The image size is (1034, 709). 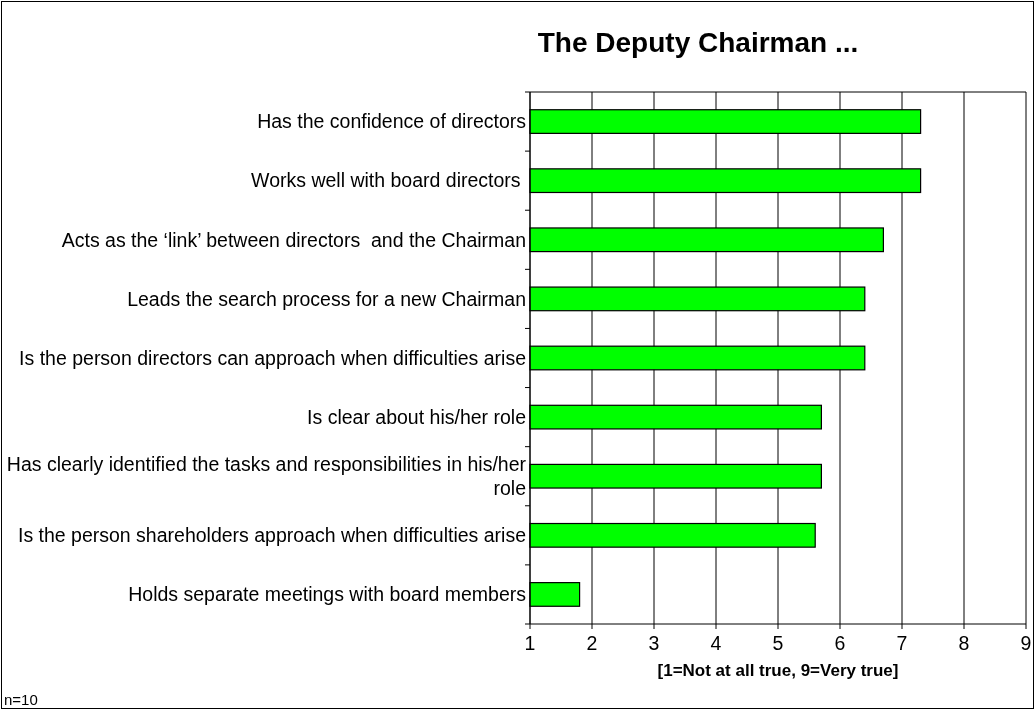 I want to click on x-tick-label: 5, so click(x=778, y=643).